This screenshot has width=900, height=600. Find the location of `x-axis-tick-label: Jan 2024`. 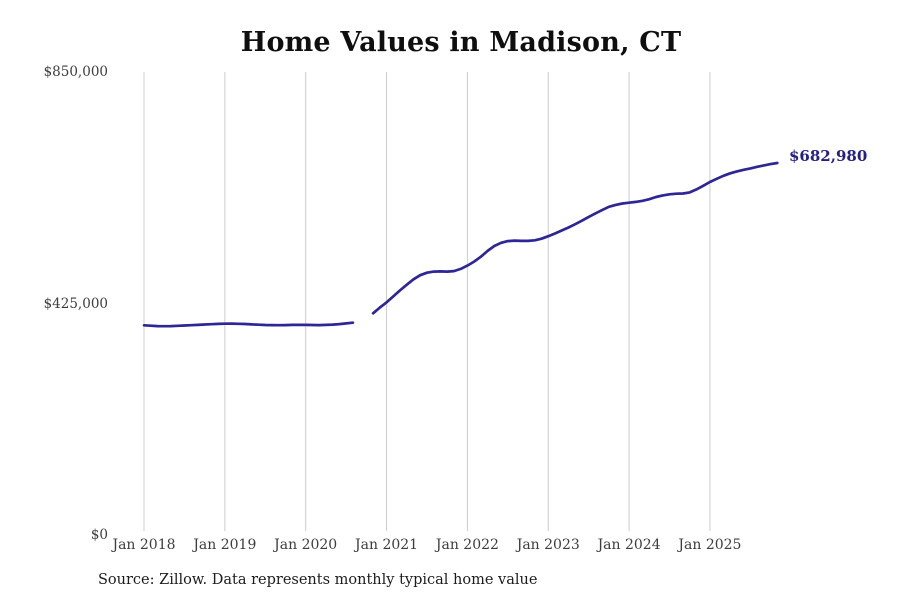

x-axis-tick-label: Jan 2024 is located at coordinates (629, 545).